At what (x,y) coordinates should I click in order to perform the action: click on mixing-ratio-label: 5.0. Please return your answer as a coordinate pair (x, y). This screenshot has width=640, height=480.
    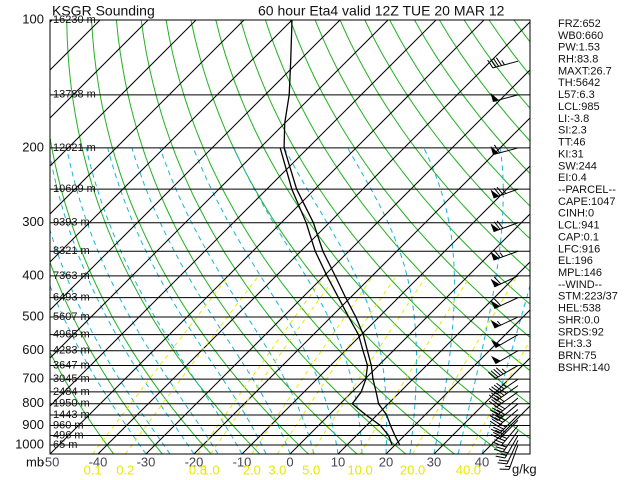
    Looking at the image, I should click on (311, 469).